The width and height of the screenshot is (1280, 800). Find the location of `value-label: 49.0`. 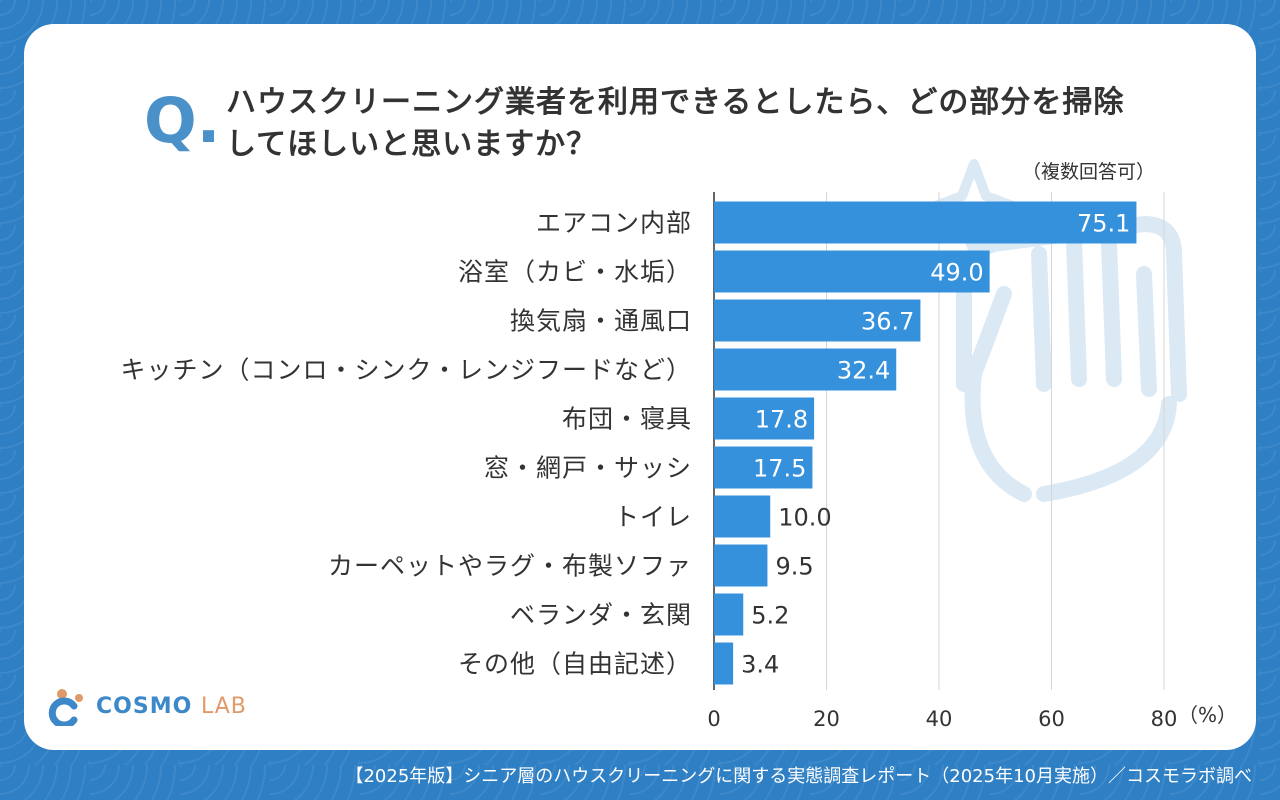

value-label: 49.0 is located at coordinates (956, 273).